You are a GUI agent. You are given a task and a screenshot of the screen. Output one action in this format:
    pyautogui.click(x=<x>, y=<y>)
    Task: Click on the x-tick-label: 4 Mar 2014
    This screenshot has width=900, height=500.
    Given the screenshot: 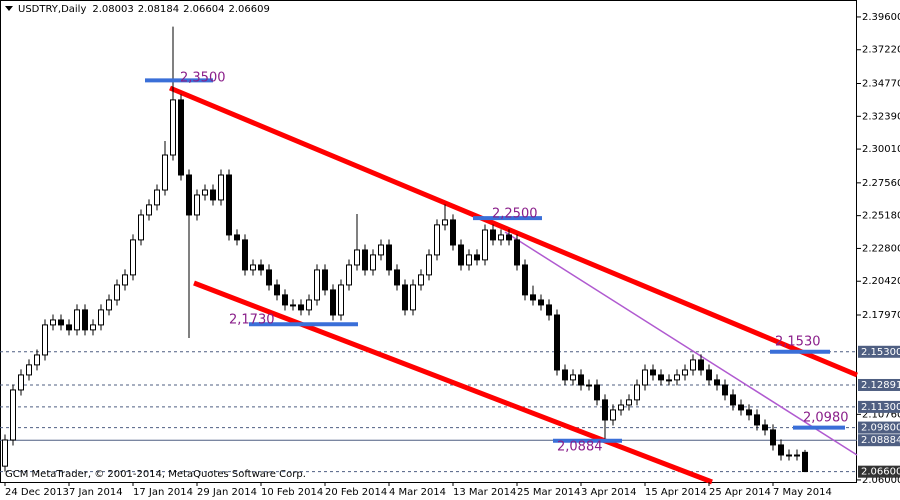 What is the action you would take?
    pyautogui.click(x=417, y=492)
    